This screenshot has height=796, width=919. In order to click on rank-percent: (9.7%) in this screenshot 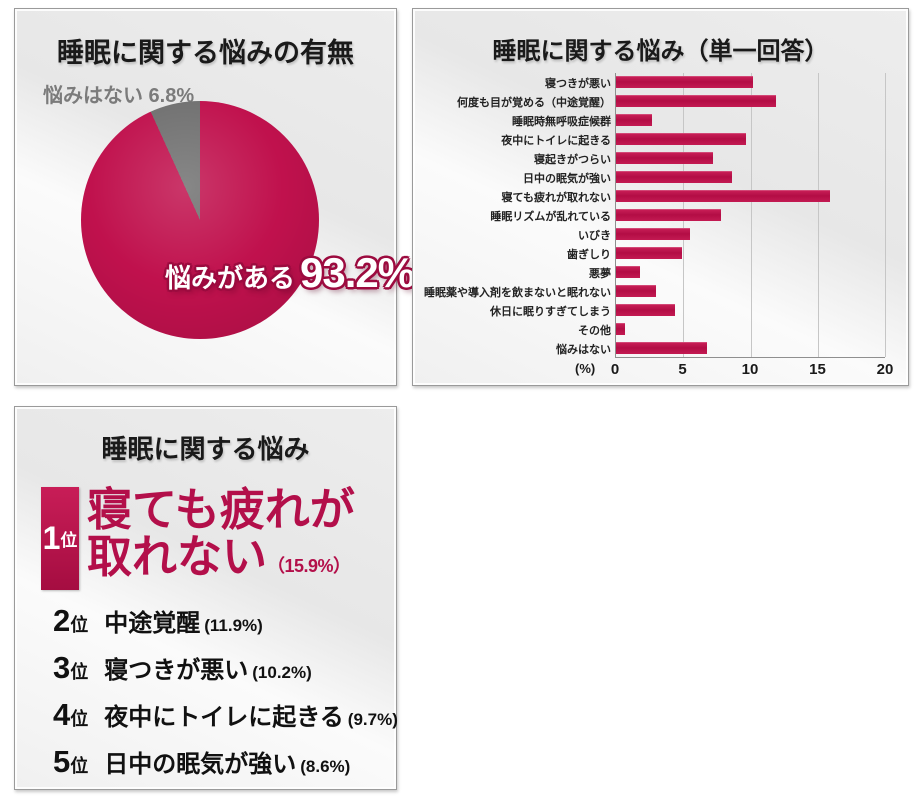, I will do `click(372, 719)`.